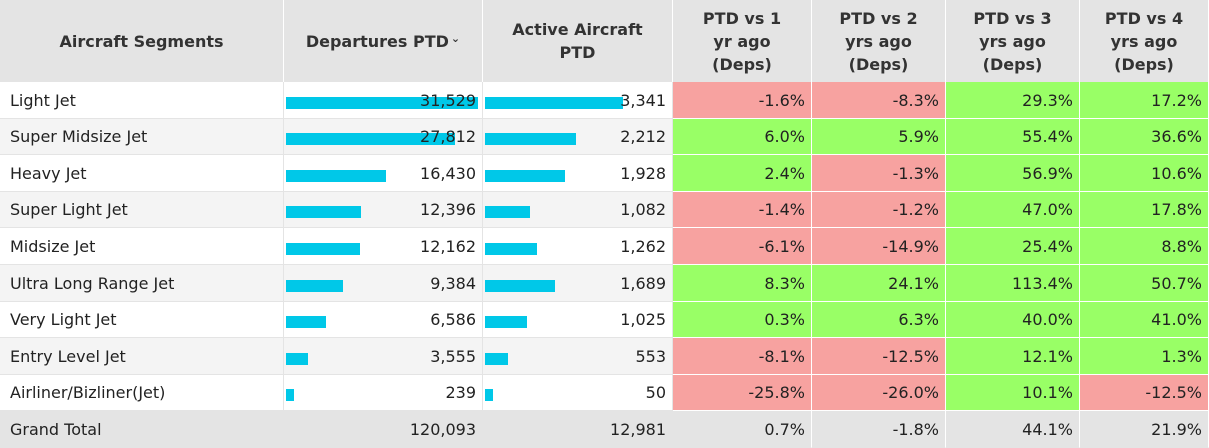 The width and height of the screenshot is (1209, 448). Describe the element at coordinates (578, 137) in the screenshot. I see `active-aircraft-cell: 2,212` at that location.